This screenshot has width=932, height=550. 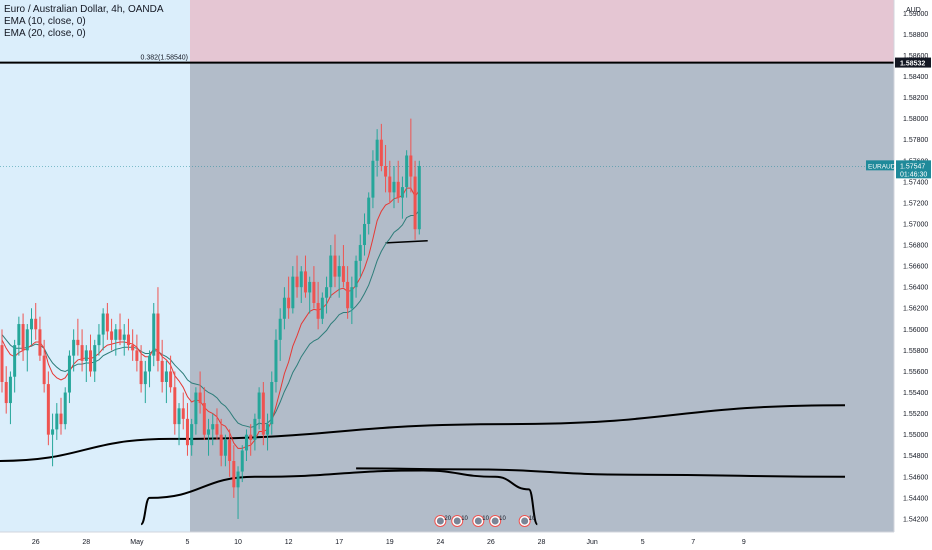 I want to click on x-tick-label: 24, so click(x=440, y=542).